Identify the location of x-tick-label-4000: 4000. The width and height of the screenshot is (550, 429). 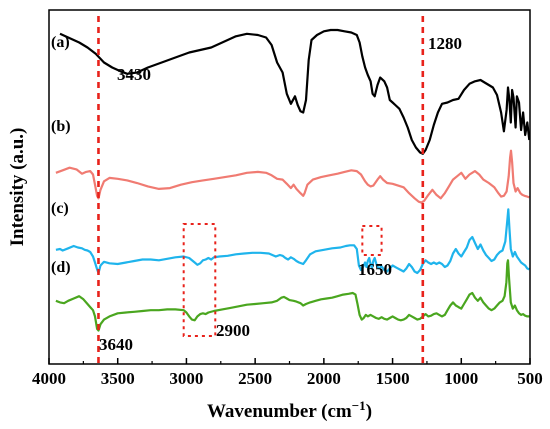
(49, 378).